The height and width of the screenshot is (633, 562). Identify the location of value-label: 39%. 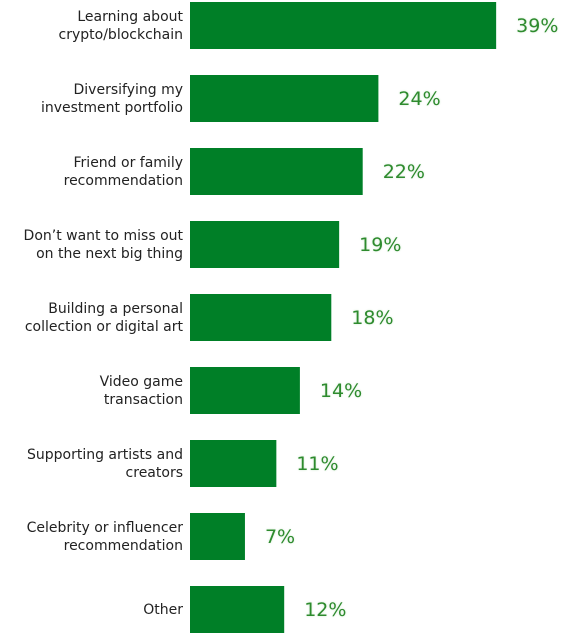
(537, 26).